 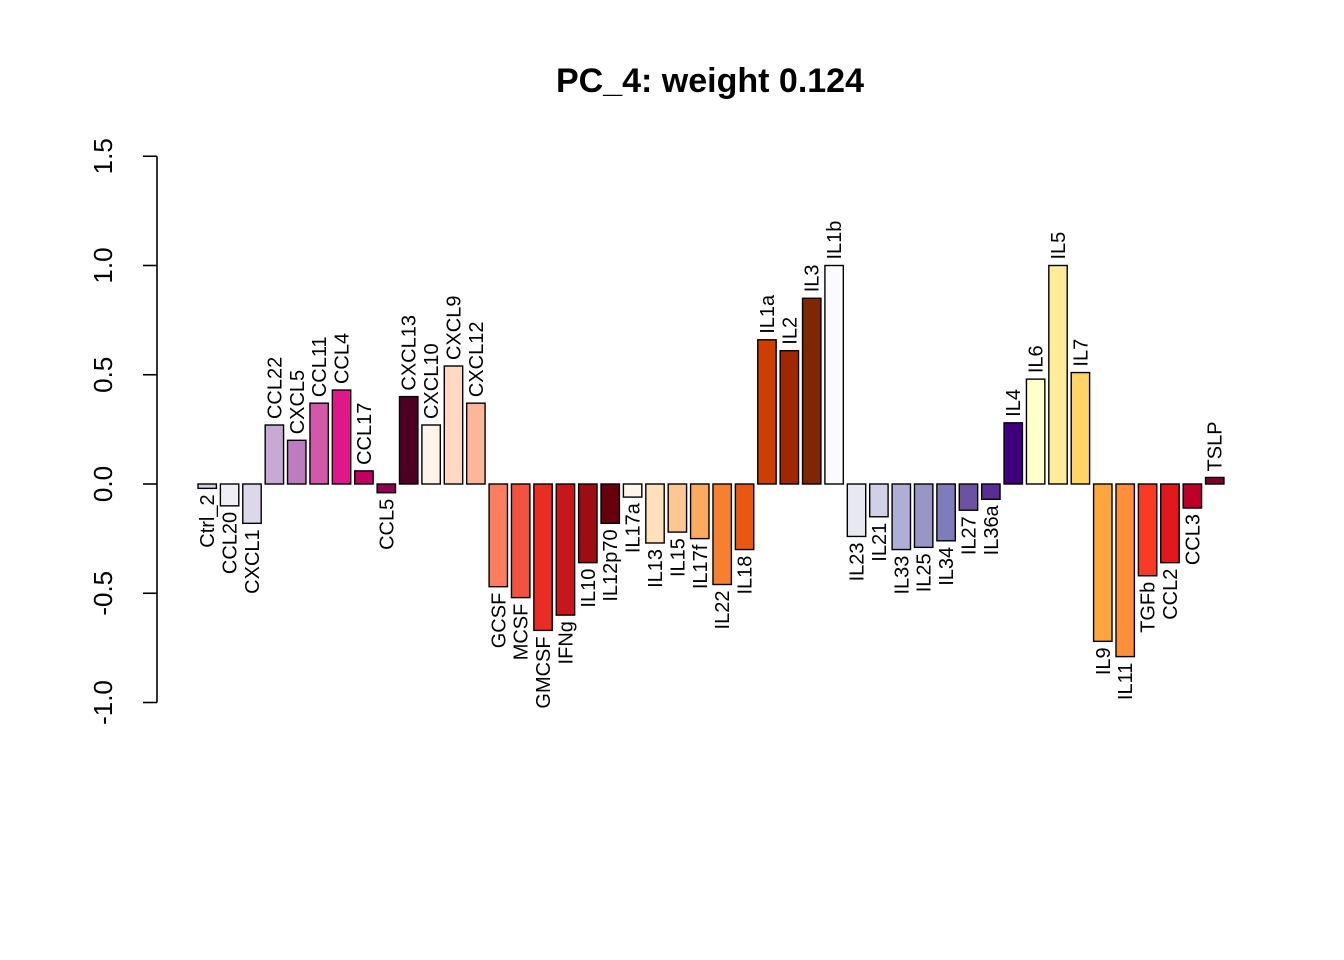 I want to click on bar-il5, so click(x=1058, y=374).